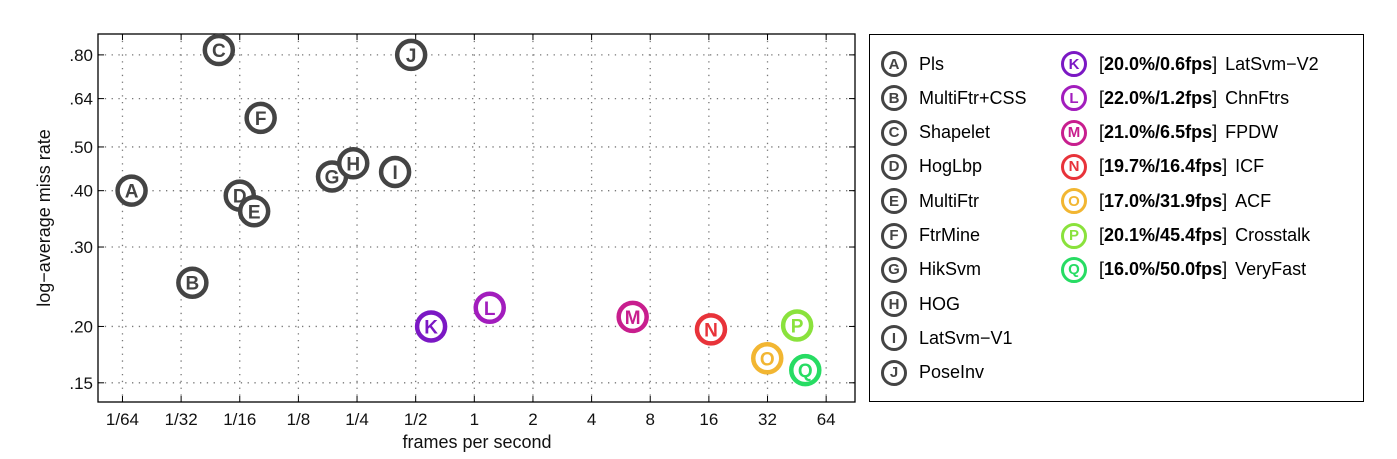 The height and width of the screenshot is (459, 1397). I want to click on point-letter: J, so click(411, 56).